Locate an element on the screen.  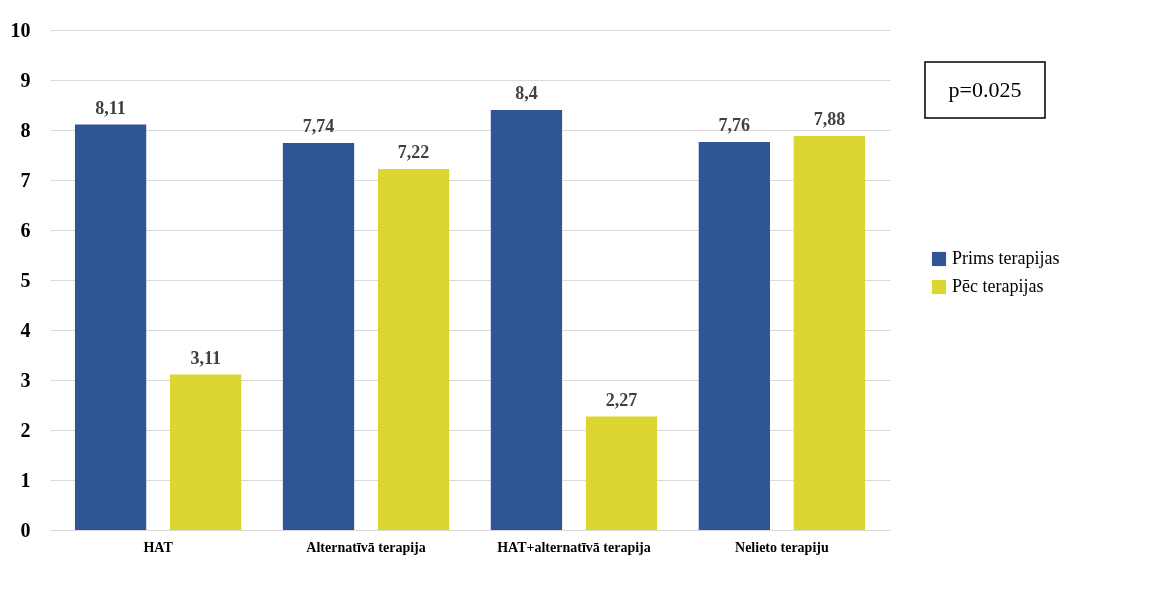
data-label: 7,88 is located at coordinates (829, 119).